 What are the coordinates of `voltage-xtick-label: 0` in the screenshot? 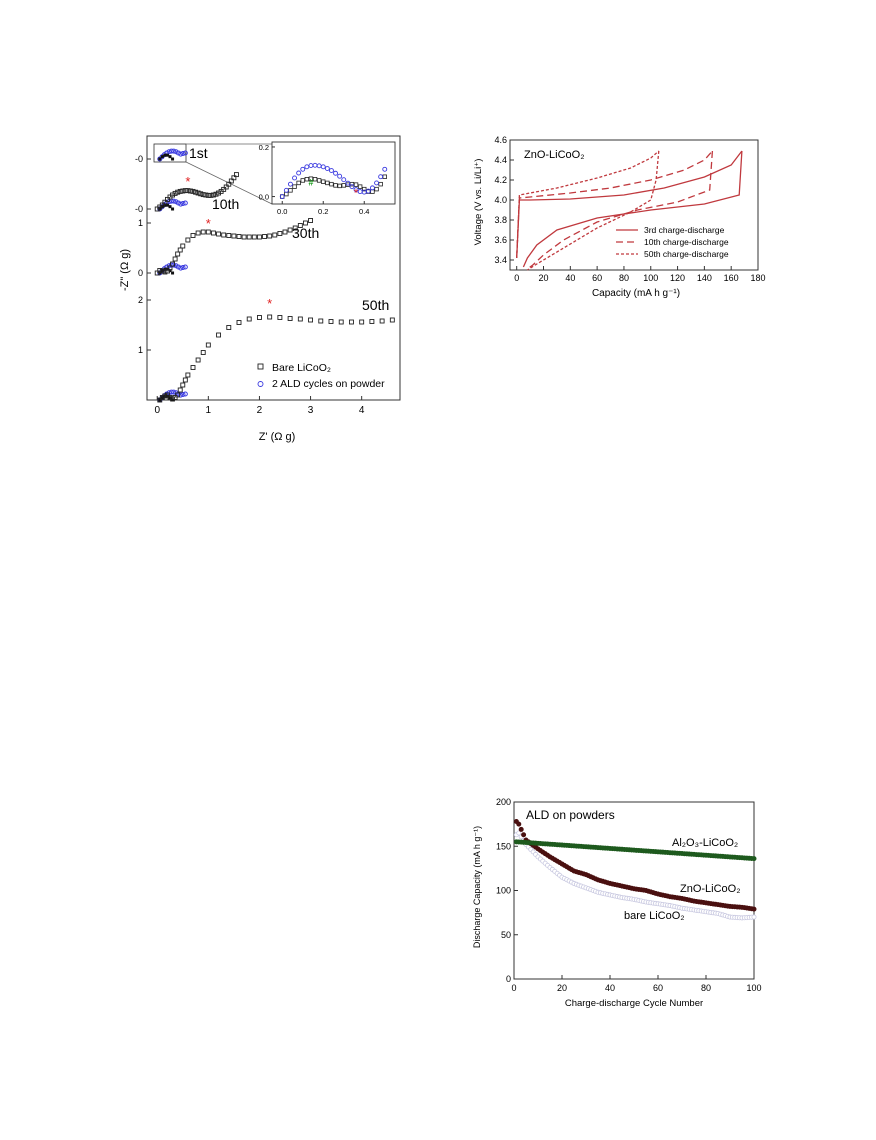 It's located at (516, 278).